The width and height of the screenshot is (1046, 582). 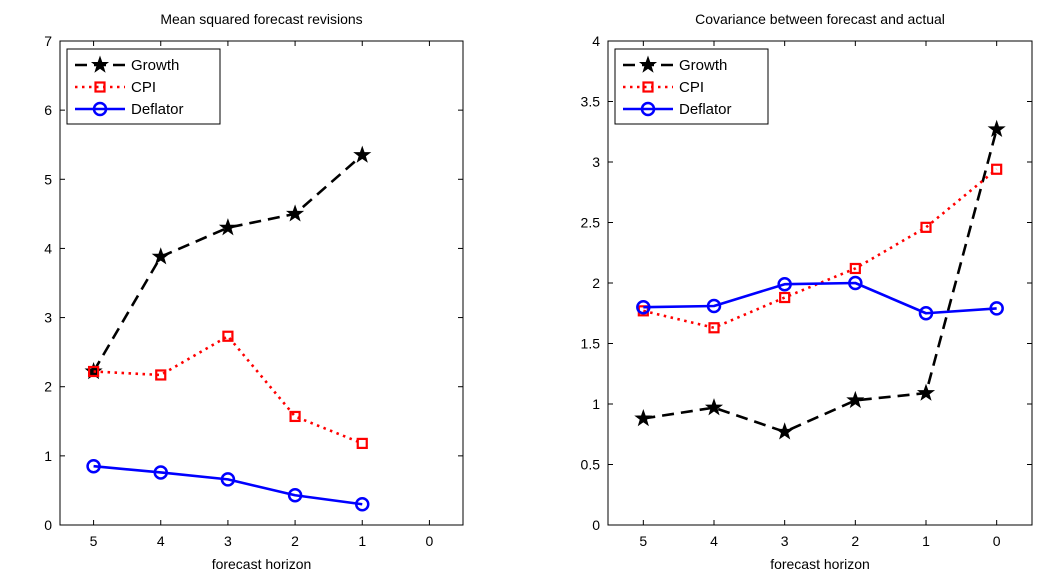 I want to click on series-growth, so click(x=228, y=262).